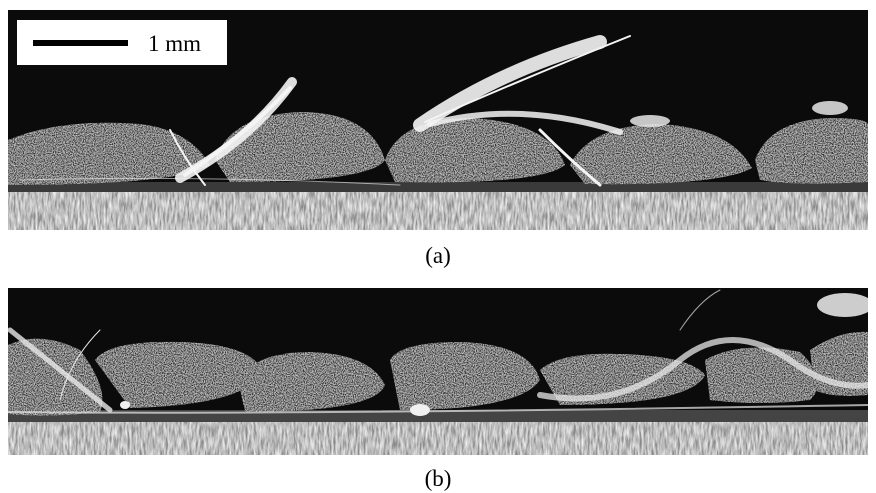 The width and height of the screenshot is (876, 493). What do you see at coordinates (438, 478) in the screenshot?
I see `panel-label: (b)` at bounding box center [438, 478].